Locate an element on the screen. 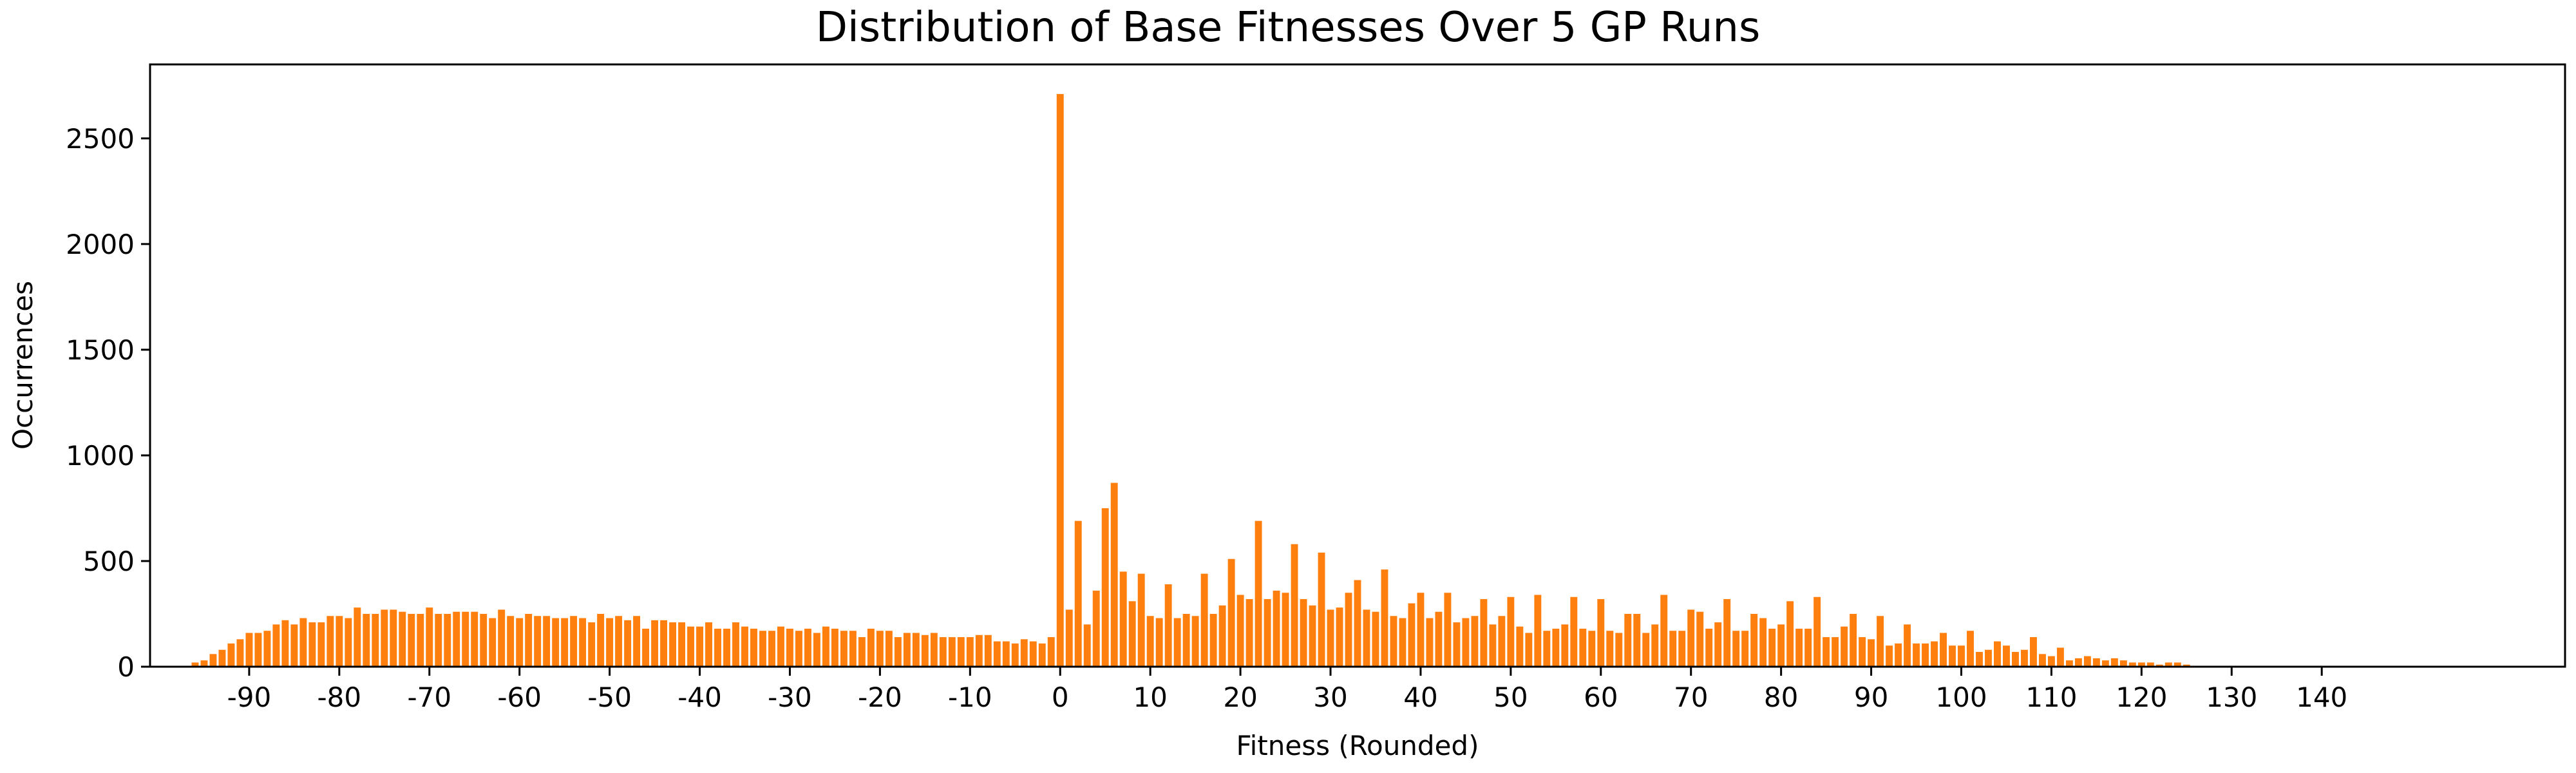 This screenshot has width=2576, height=773. y-tick-label: 2500 is located at coordinates (100, 139).